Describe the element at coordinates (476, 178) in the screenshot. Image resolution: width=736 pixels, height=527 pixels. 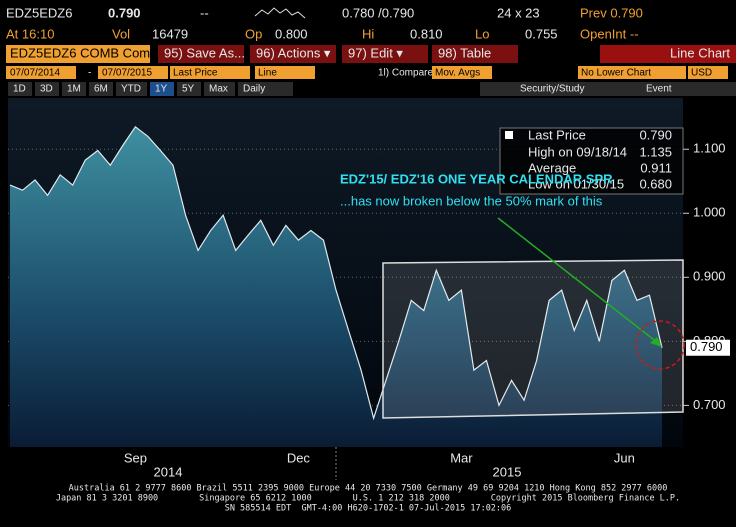
I see `annotation: EDZ'15/ EDZ'16 ONE YEAR CALENDAR SPR` at that location.